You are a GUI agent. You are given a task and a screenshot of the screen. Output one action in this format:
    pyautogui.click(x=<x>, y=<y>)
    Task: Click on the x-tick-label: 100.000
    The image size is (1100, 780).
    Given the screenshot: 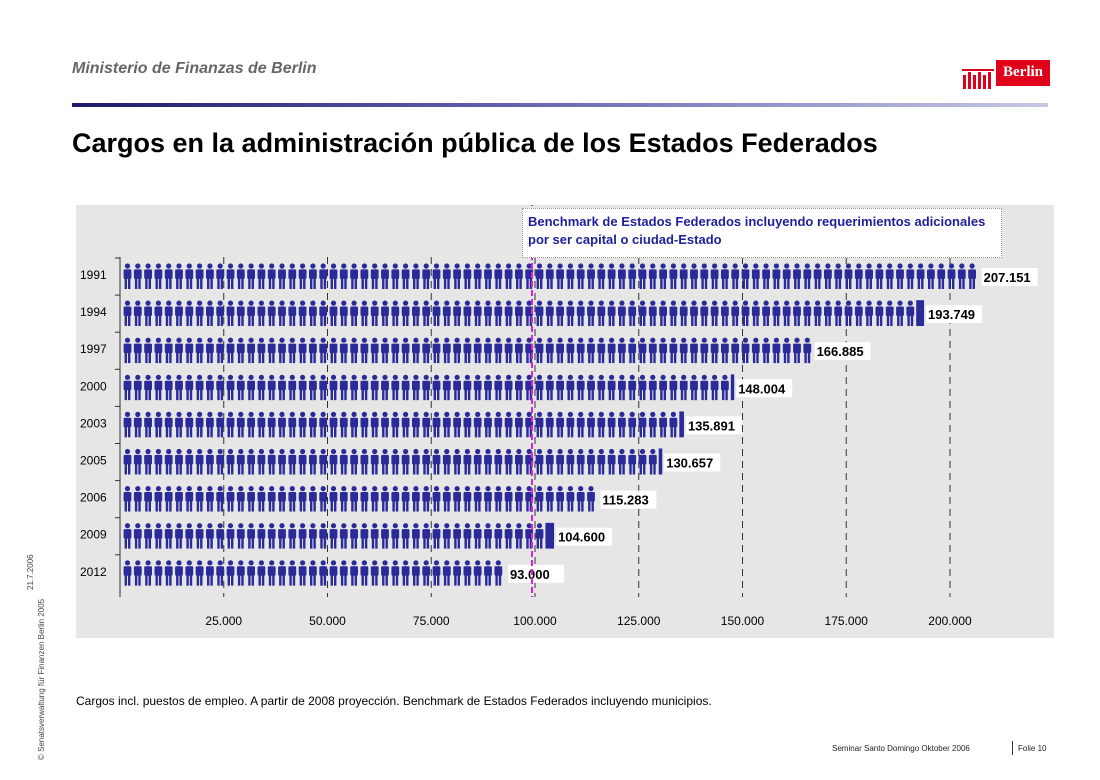 What is the action you would take?
    pyautogui.click(x=535, y=621)
    